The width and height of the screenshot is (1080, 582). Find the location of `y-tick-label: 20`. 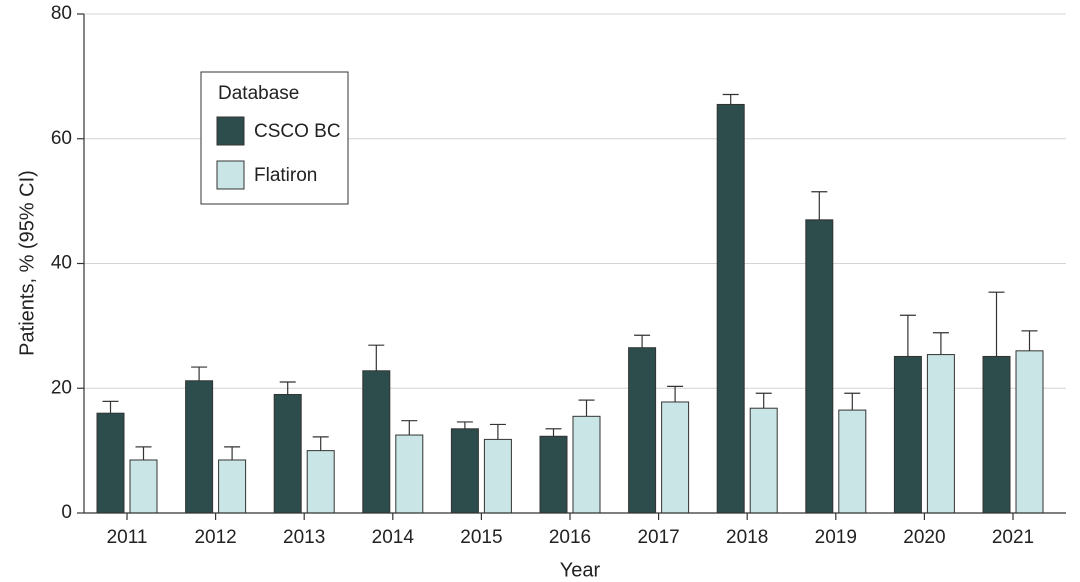

y-tick-label: 20 is located at coordinates (61, 387).